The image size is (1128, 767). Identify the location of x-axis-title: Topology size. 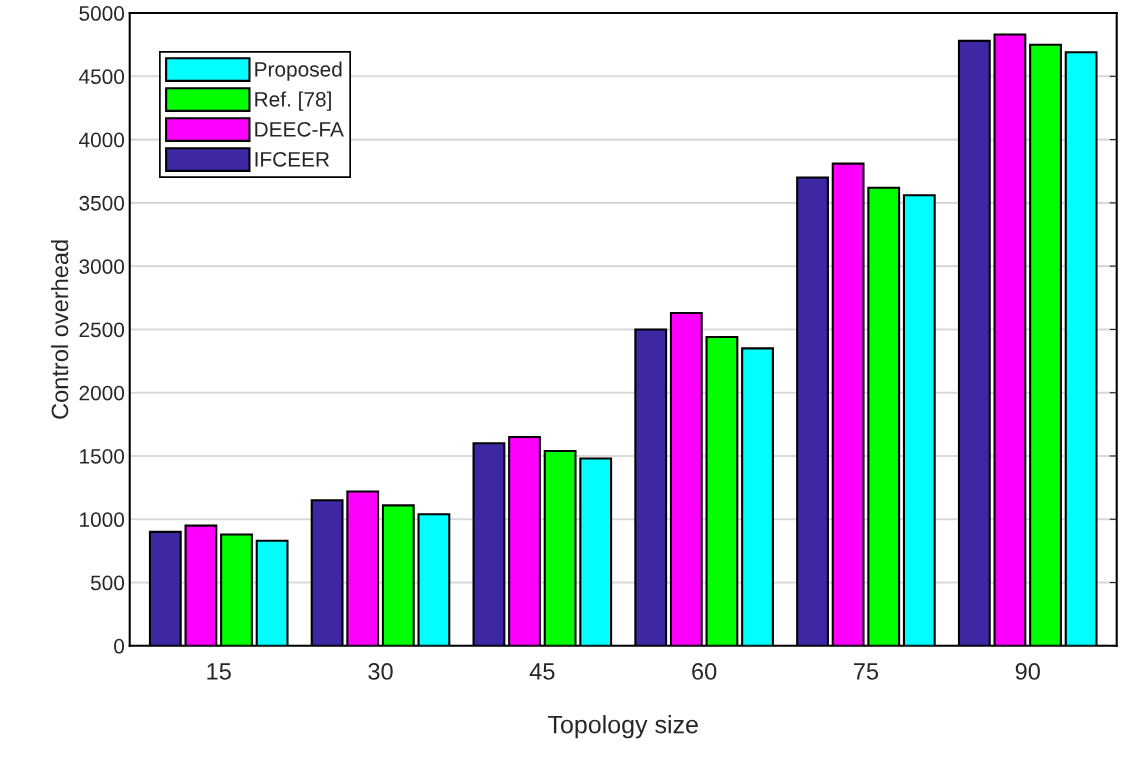
(623, 727).